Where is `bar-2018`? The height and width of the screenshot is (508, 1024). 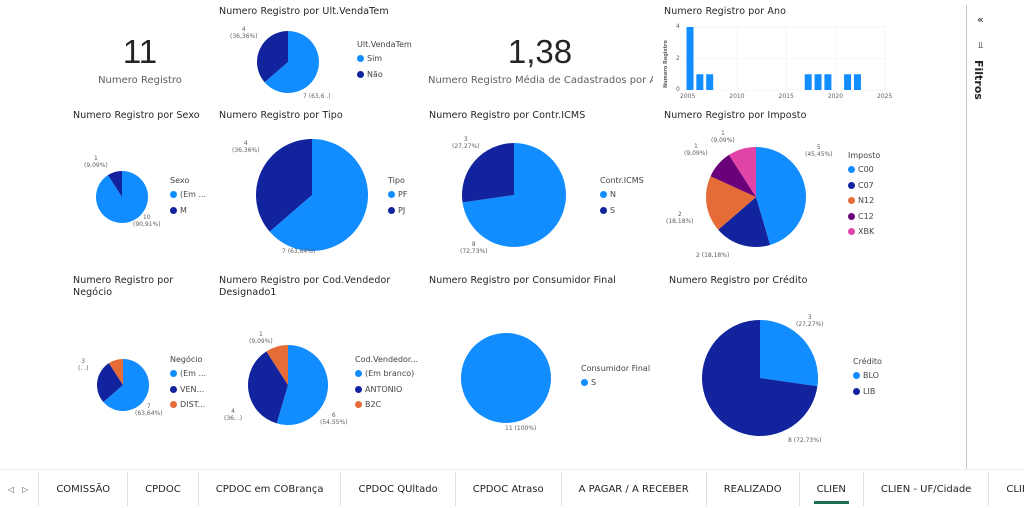
bar-2018 is located at coordinates (818, 82).